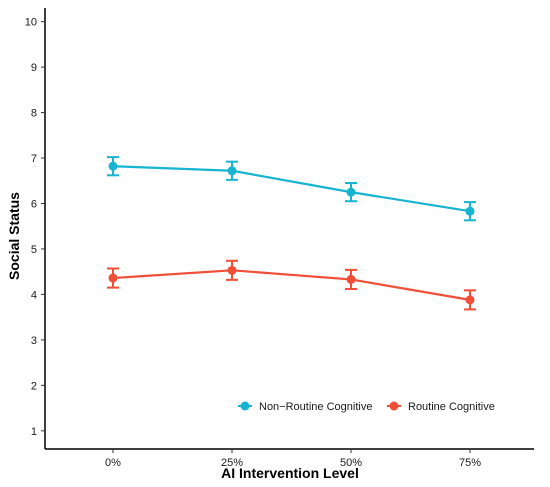 Image resolution: width=550 pixels, height=487 pixels. I want to click on legend-label: Routine Cognitive, so click(451, 407).